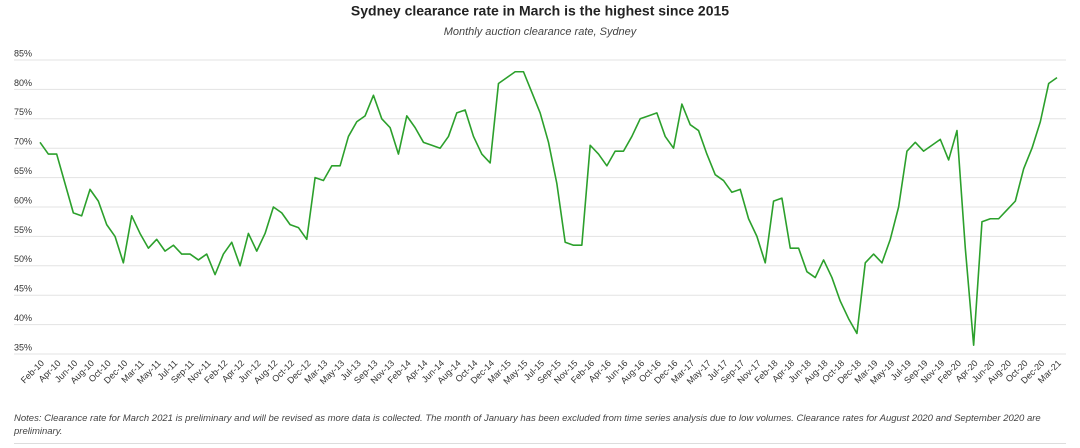  What do you see at coordinates (23, 112) in the screenshot?
I see `y-tick-label: 75%` at bounding box center [23, 112].